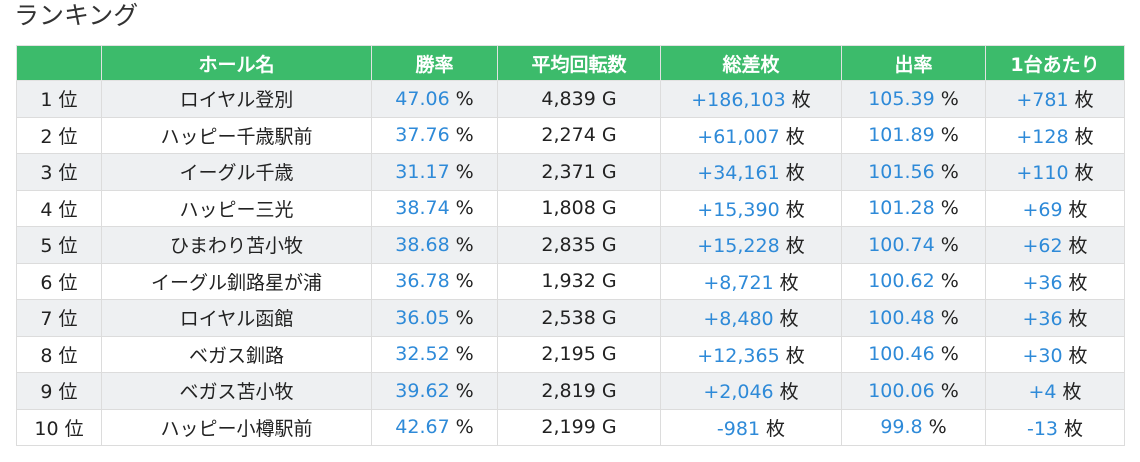 This screenshot has width=1140, height=462. I want to click on cell-value: +15,390, so click(738, 209).